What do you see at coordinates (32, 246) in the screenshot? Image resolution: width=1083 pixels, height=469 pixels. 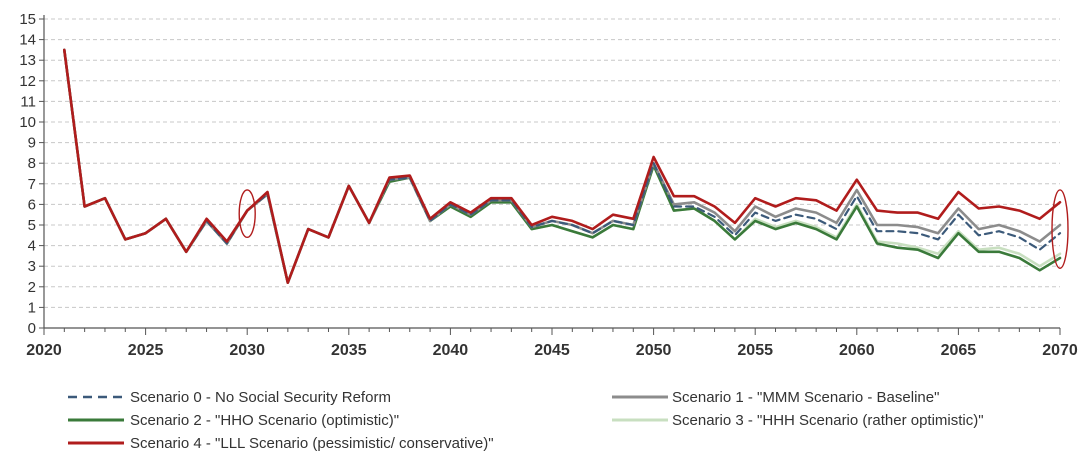 I see `y-tick-label: 4` at bounding box center [32, 246].